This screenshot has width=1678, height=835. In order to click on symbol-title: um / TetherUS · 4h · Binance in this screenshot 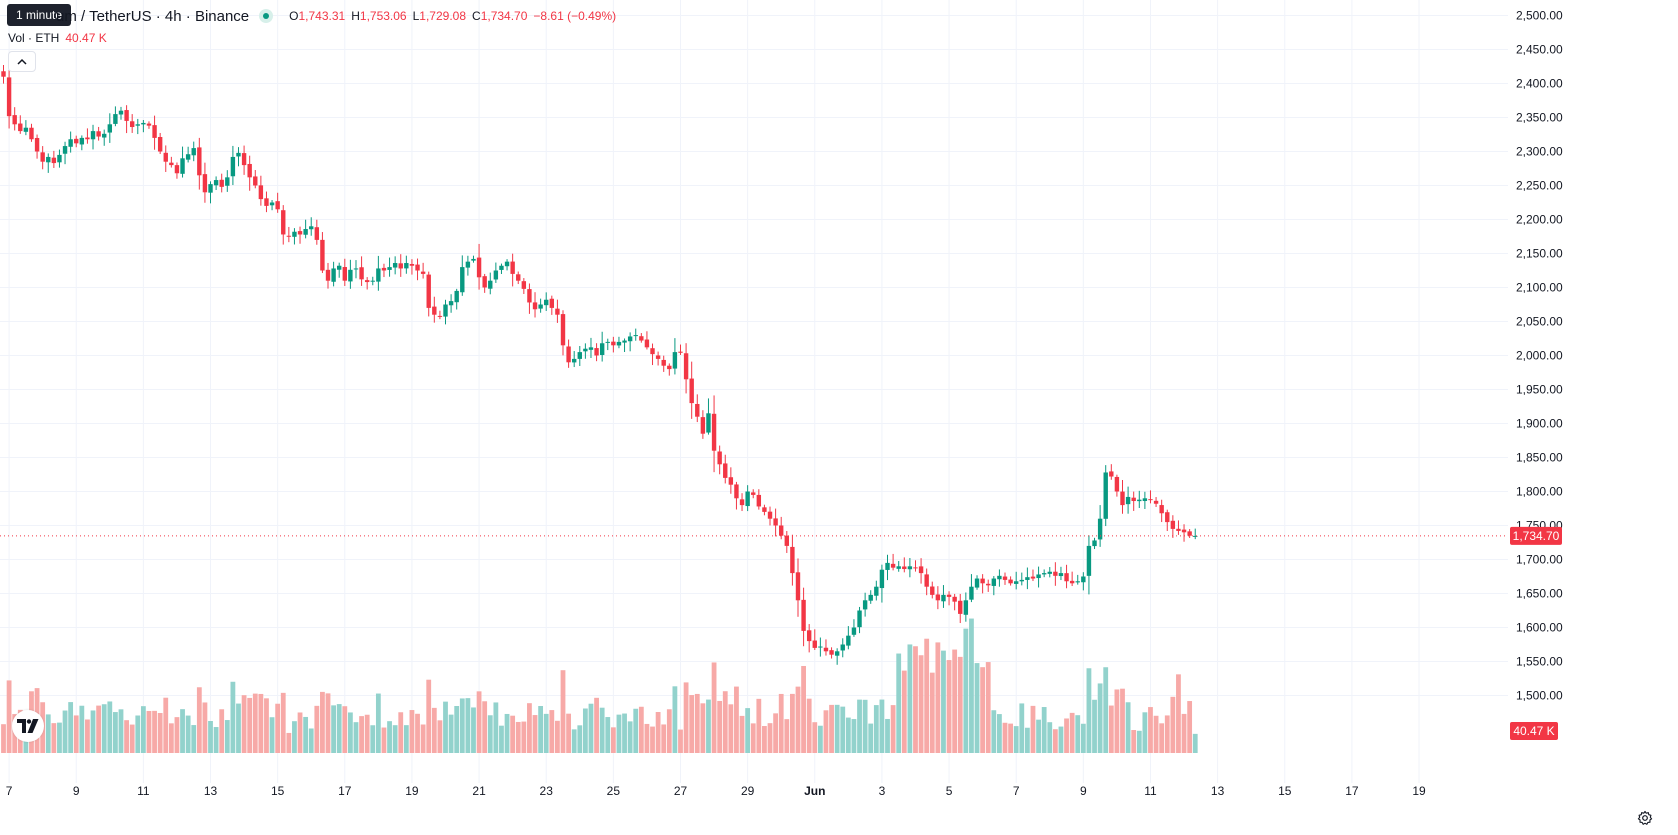, I will do `click(153, 16)`.